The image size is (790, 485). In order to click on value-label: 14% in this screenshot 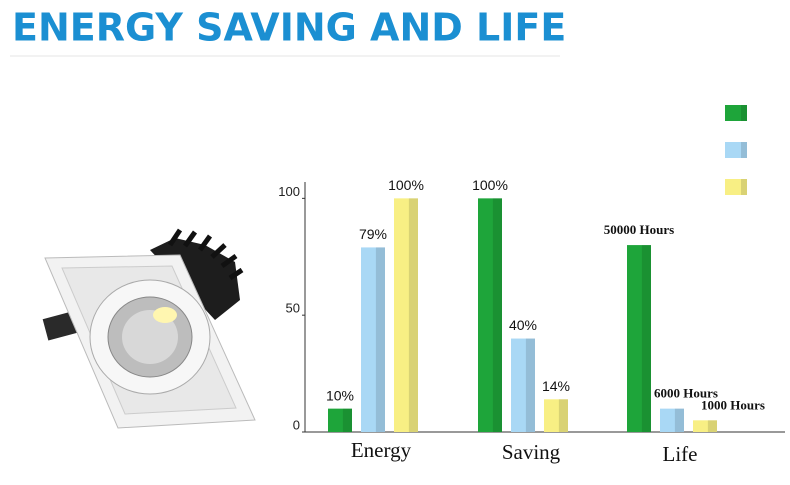, I will do `click(556, 386)`.